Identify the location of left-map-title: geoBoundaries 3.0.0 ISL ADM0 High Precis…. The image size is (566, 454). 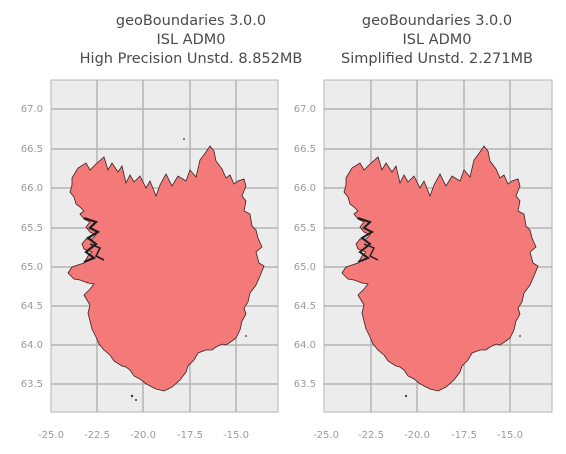
(191, 40).